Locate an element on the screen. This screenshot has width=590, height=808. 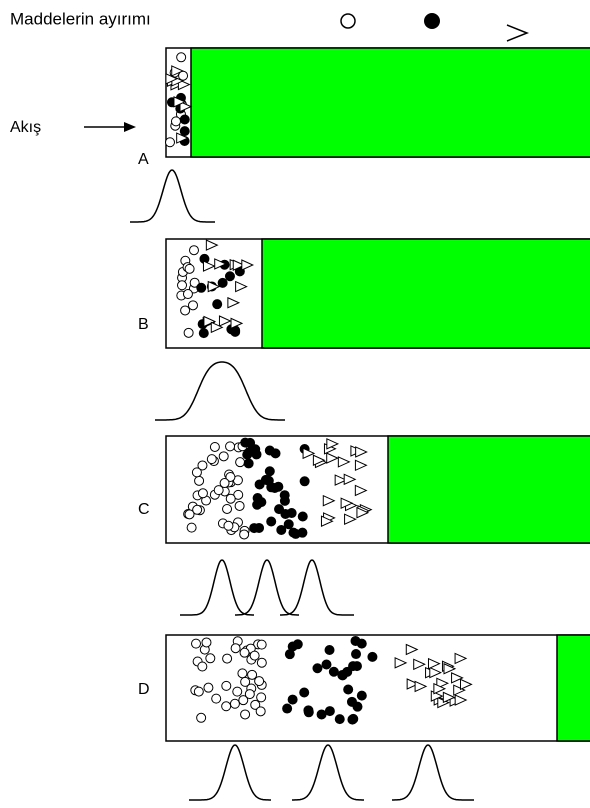
flow-arrowhead is located at coordinates (130, 127).